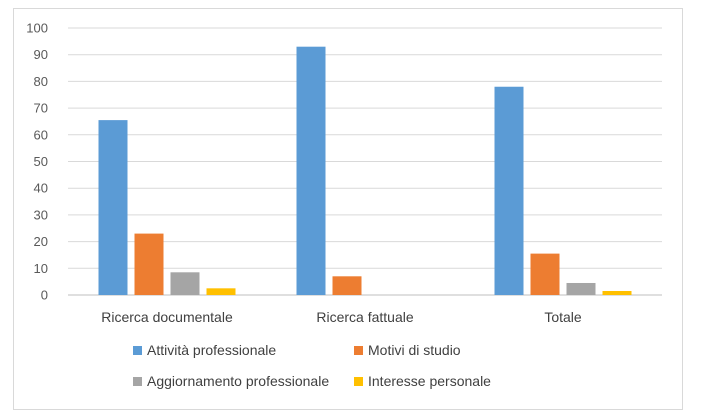  I want to click on legend-label: Aggiornamento professionale, so click(238, 381).